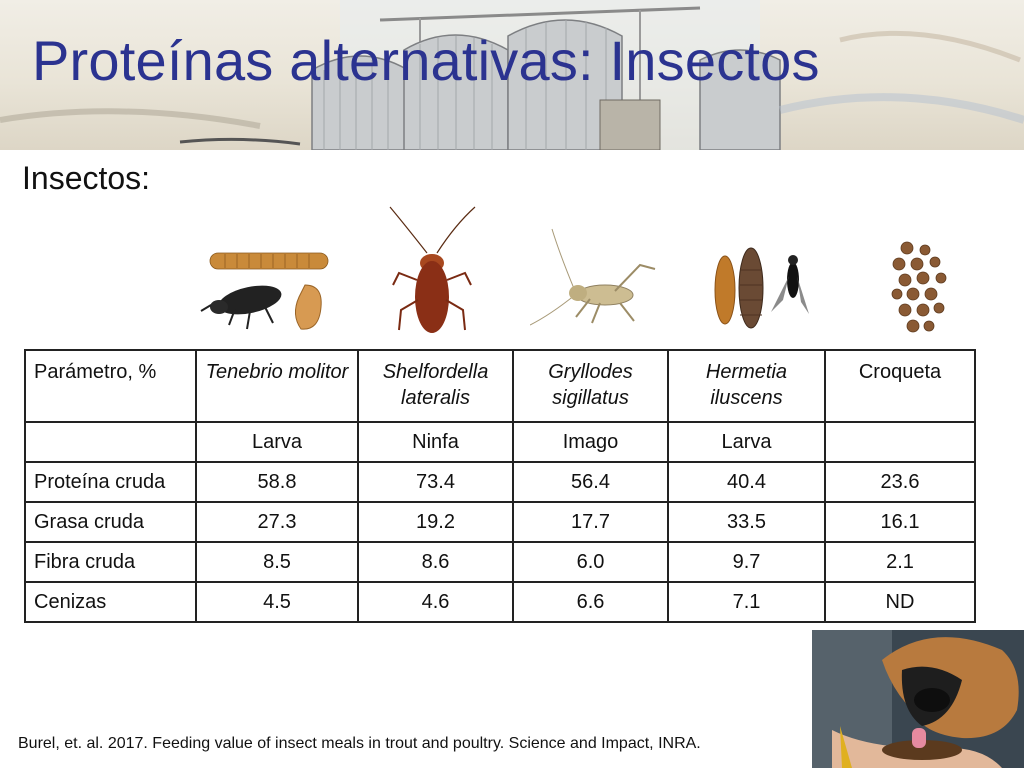 The height and width of the screenshot is (768, 1024). I want to click on table-row: Proteína cruda 58.8 73.4 56.4 40.4 23.6, so click(500, 482).